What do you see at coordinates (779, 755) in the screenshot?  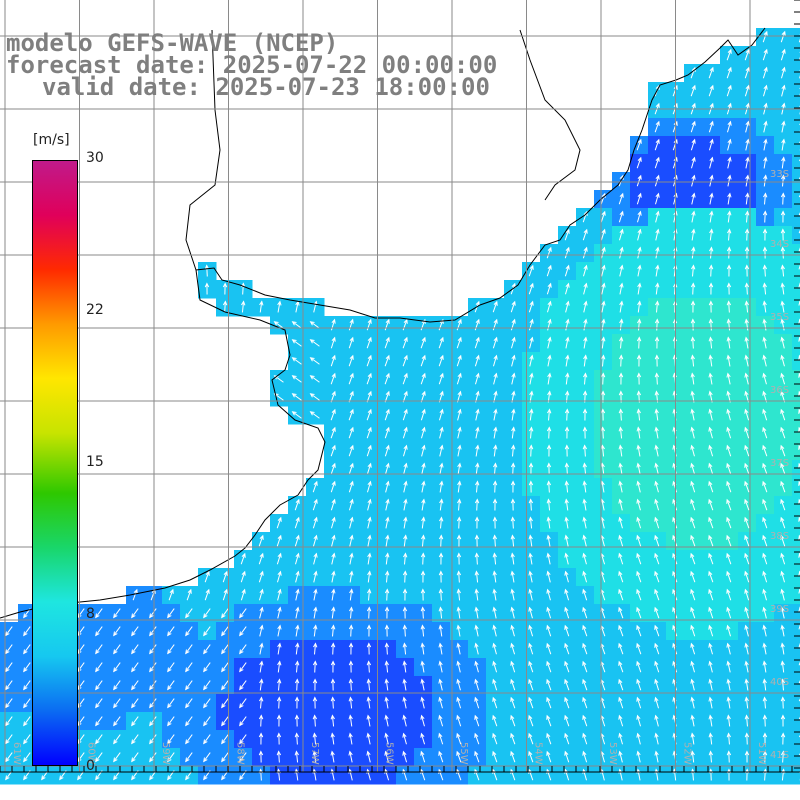 I see `lat-label: 41S` at bounding box center [779, 755].